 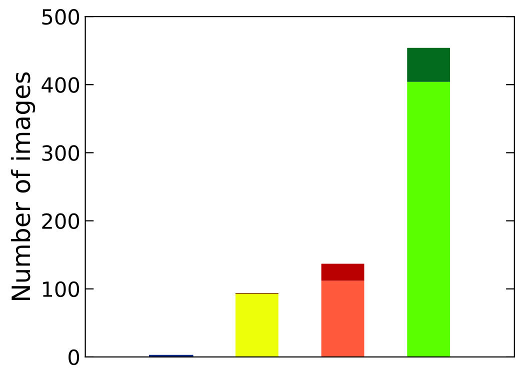 What do you see at coordinates (61, 85) in the screenshot?
I see `y-tick-label: 400` at bounding box center [61, 85].